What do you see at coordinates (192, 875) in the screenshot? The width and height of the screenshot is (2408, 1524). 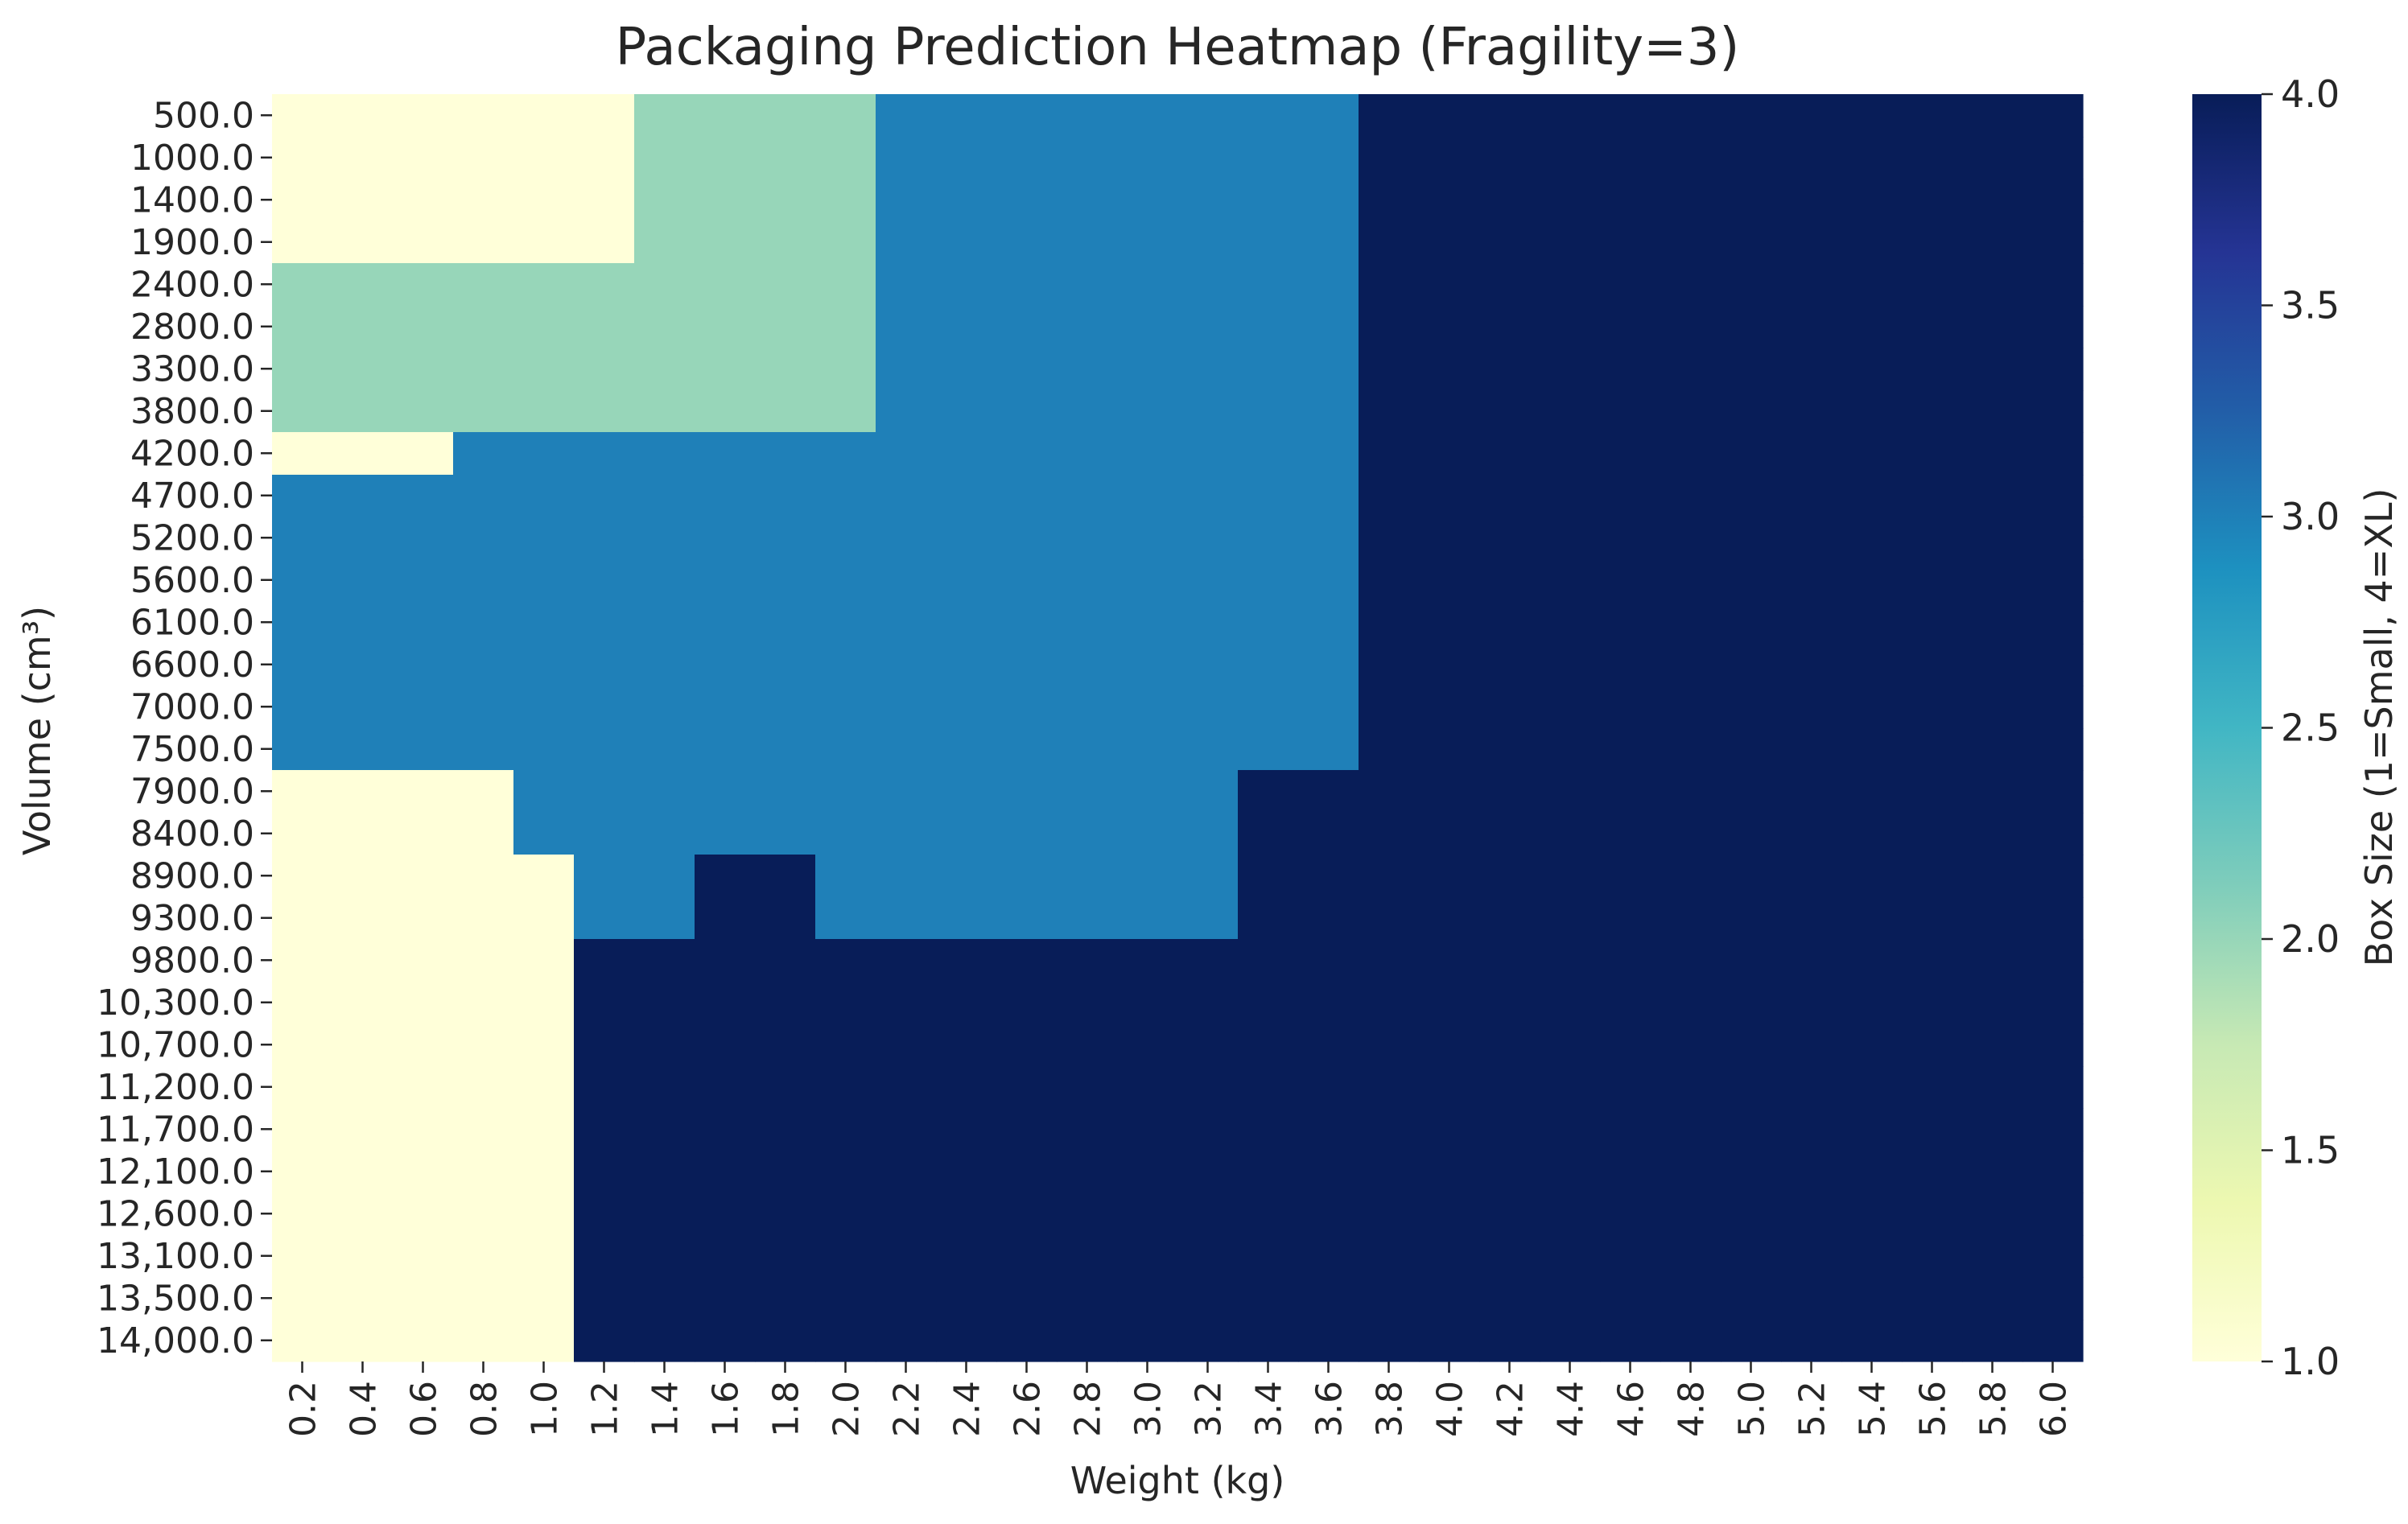 I see `y-tick-label: 8900.0` at bounding box center [192, 875].